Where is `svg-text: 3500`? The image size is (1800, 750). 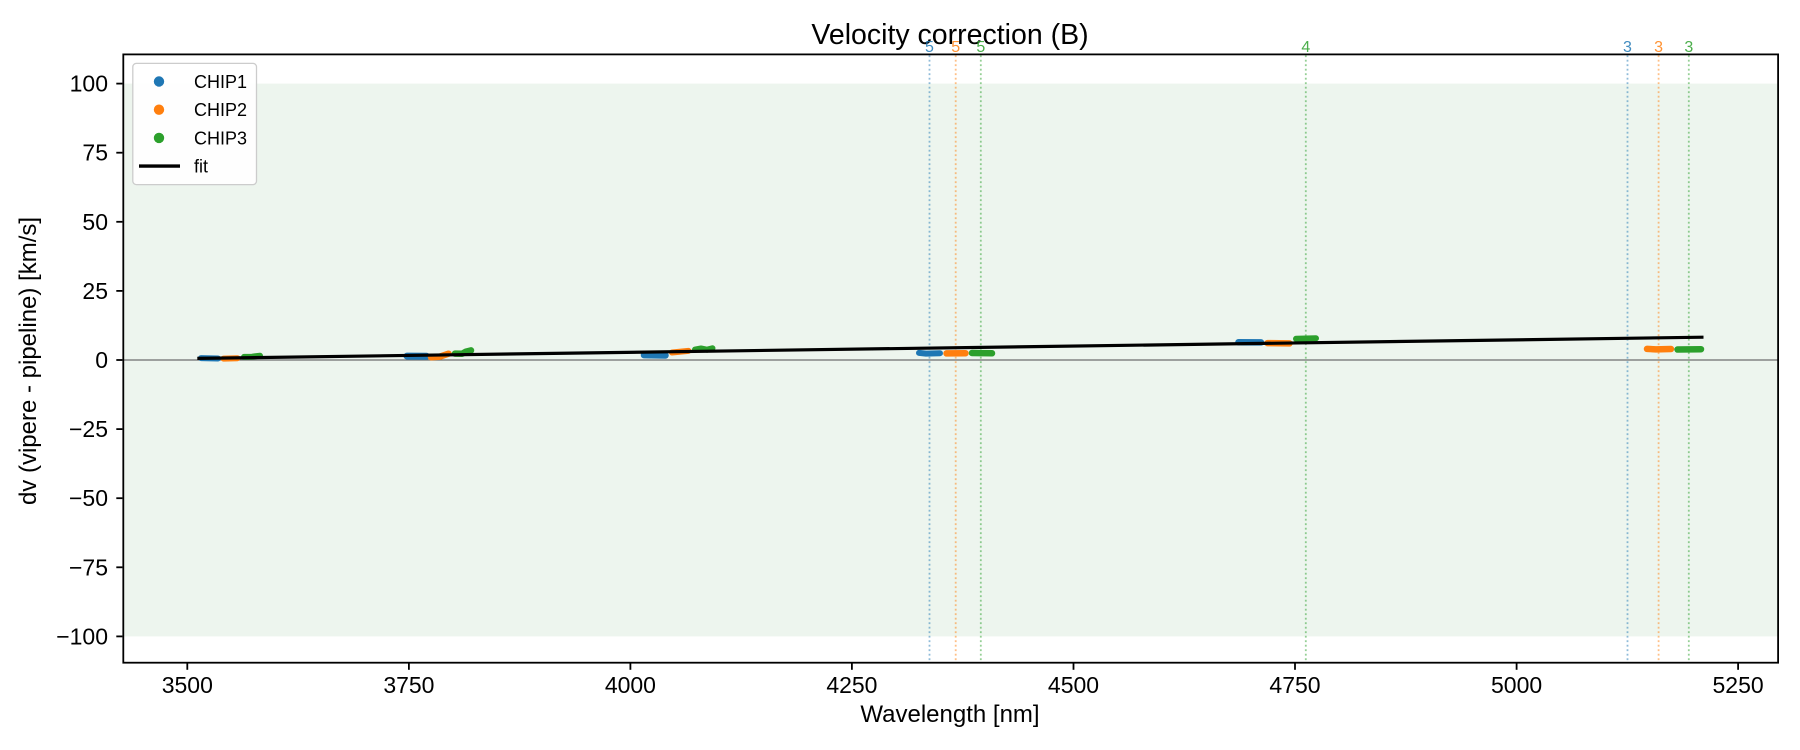
svg-text: 3500 is located at coordinates (187, 685).